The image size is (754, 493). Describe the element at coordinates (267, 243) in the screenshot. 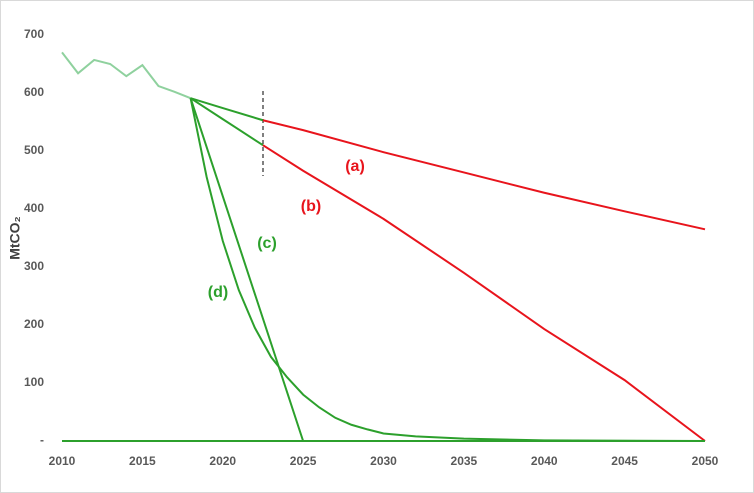

I see `series-annotation: (c)` at that location.